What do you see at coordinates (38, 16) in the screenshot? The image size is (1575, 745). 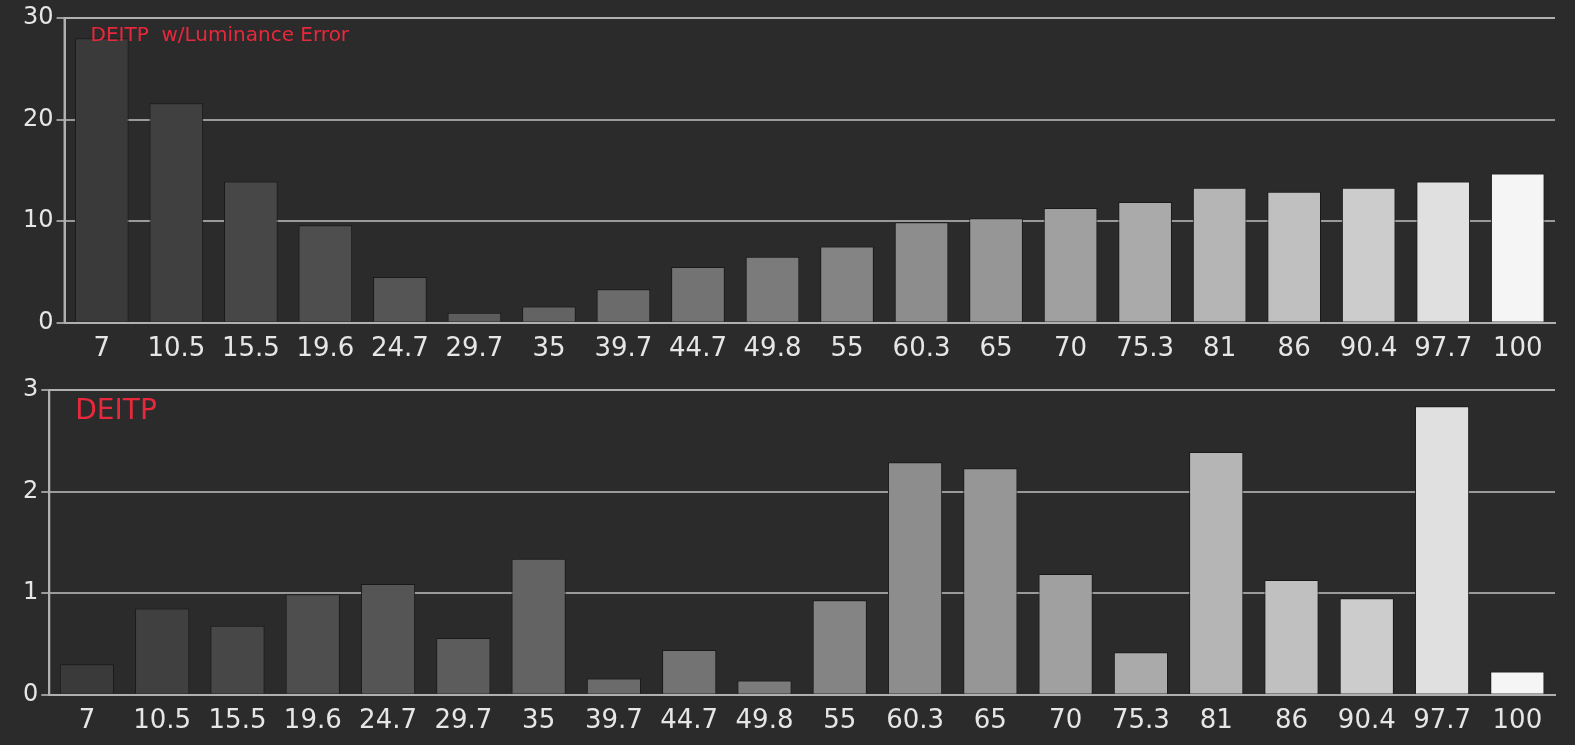 I see `y-tick-label: 30` at bounding box center [38, 16].